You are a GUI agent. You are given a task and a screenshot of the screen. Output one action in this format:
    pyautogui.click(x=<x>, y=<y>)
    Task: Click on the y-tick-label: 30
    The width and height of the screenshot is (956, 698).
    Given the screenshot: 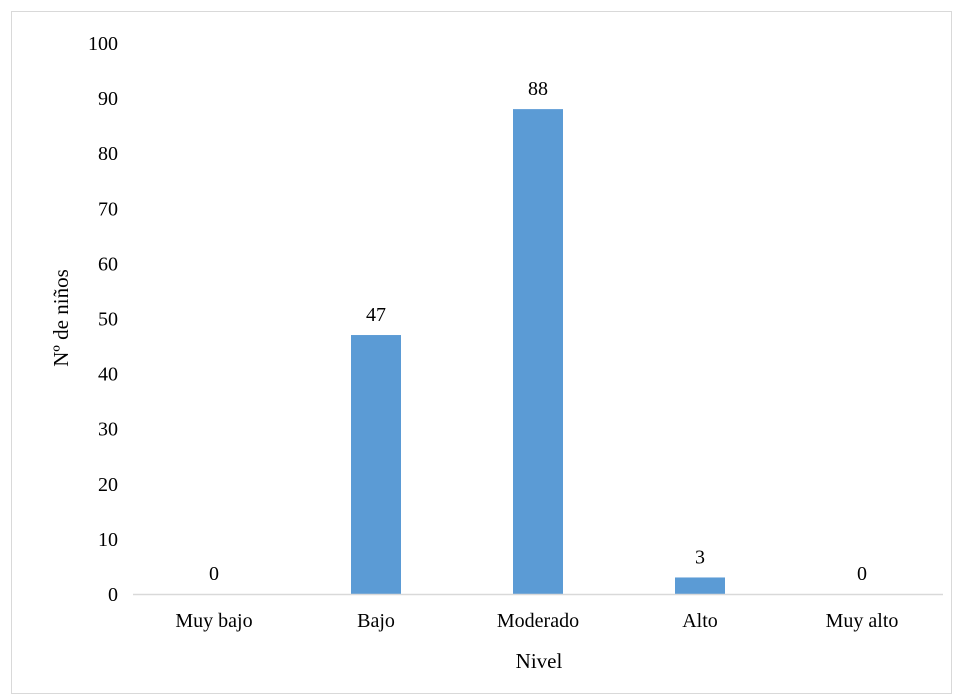 What is the action you would take?
    pyautogui.click(x=108, y=430)
    